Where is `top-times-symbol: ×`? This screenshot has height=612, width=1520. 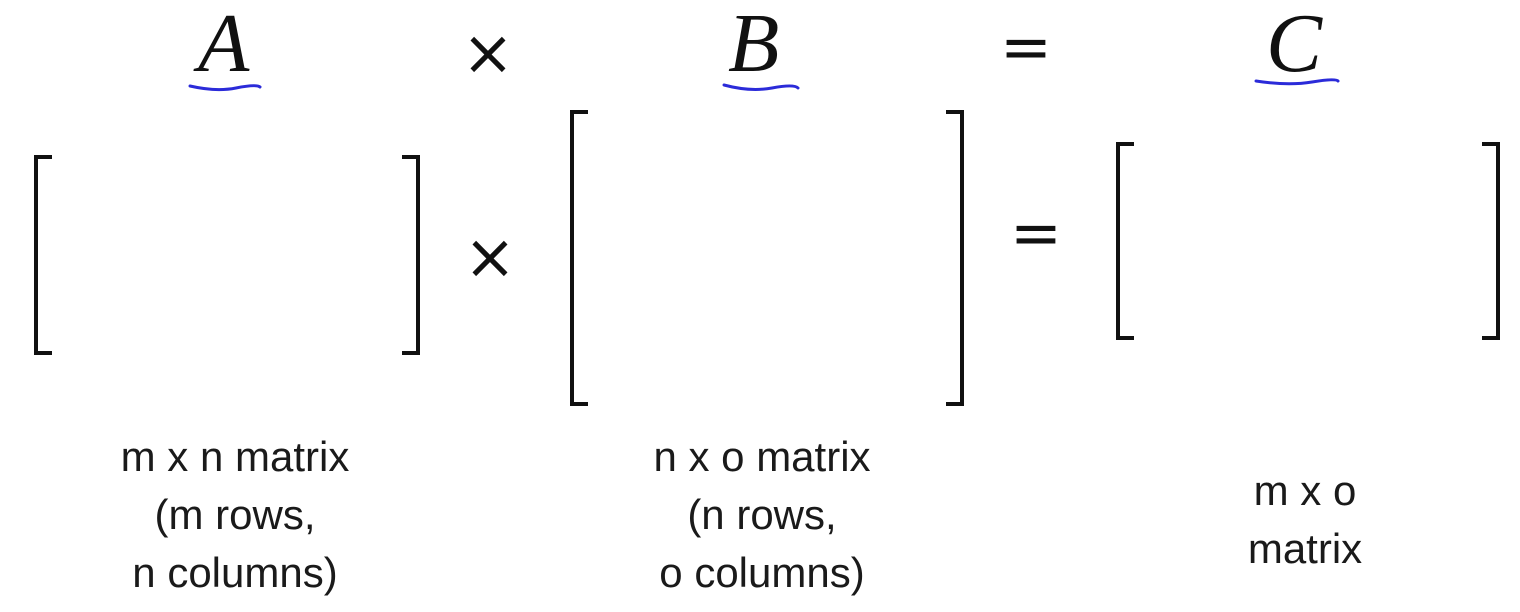
top-times-symbol: × is located at coordinates (488, 52).